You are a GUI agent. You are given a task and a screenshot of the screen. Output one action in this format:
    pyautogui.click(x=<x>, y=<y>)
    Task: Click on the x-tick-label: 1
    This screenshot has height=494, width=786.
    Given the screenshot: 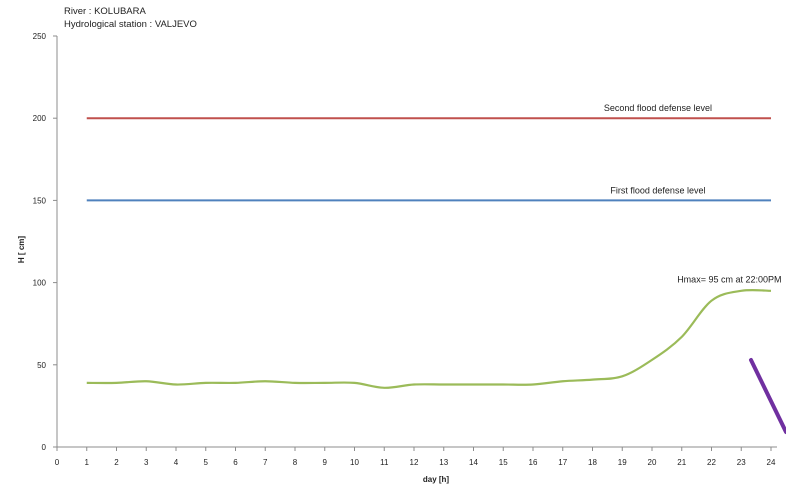 What is the action you would take?
    pyautogui.click(x=87, y=462)
    